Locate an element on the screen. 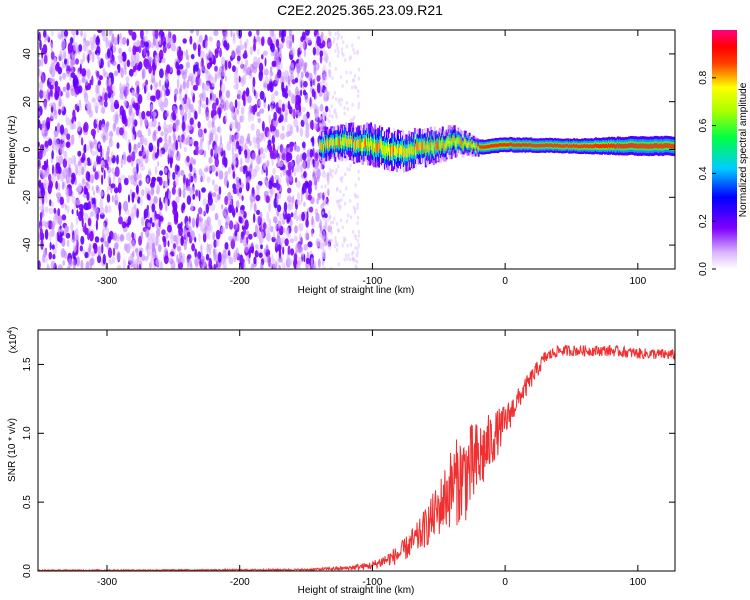 This screenshot has width=750, height=600. colorbar-label: Normalized spectral amplitude is located at coordinates (743, 149).